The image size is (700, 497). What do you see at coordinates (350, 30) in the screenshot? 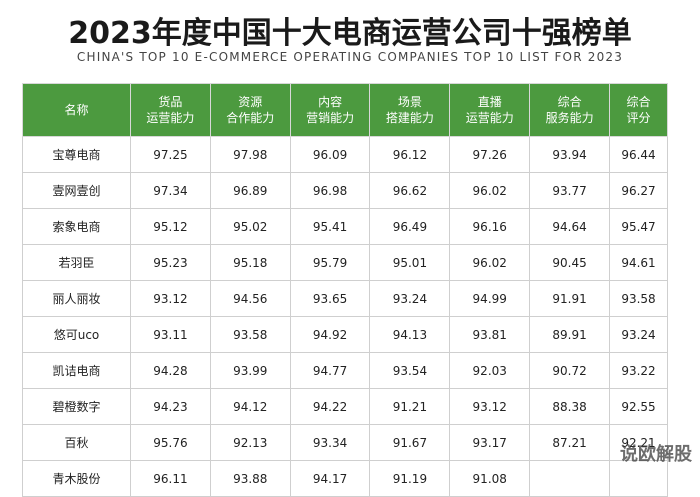
I see `title: 2023年度中国十大电商运营公司十强榜单` at bounding box center [350, 30].